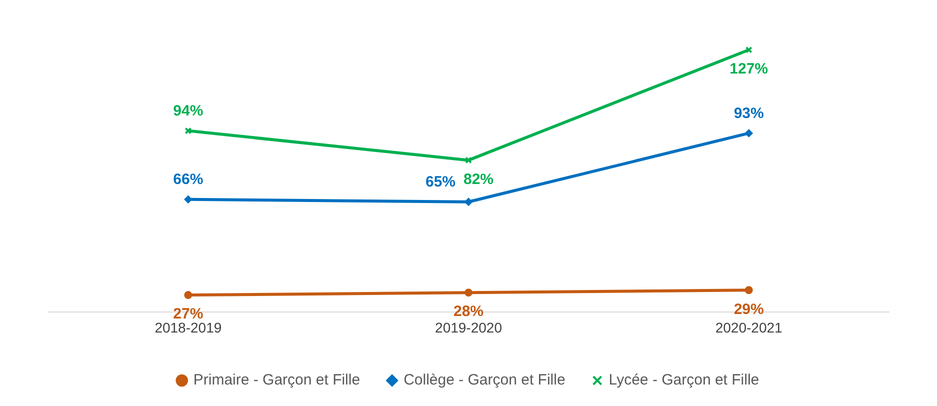  Describe the element at coordinates (440, 182) in the screenshot. I see `data-label: 65%` at that location.